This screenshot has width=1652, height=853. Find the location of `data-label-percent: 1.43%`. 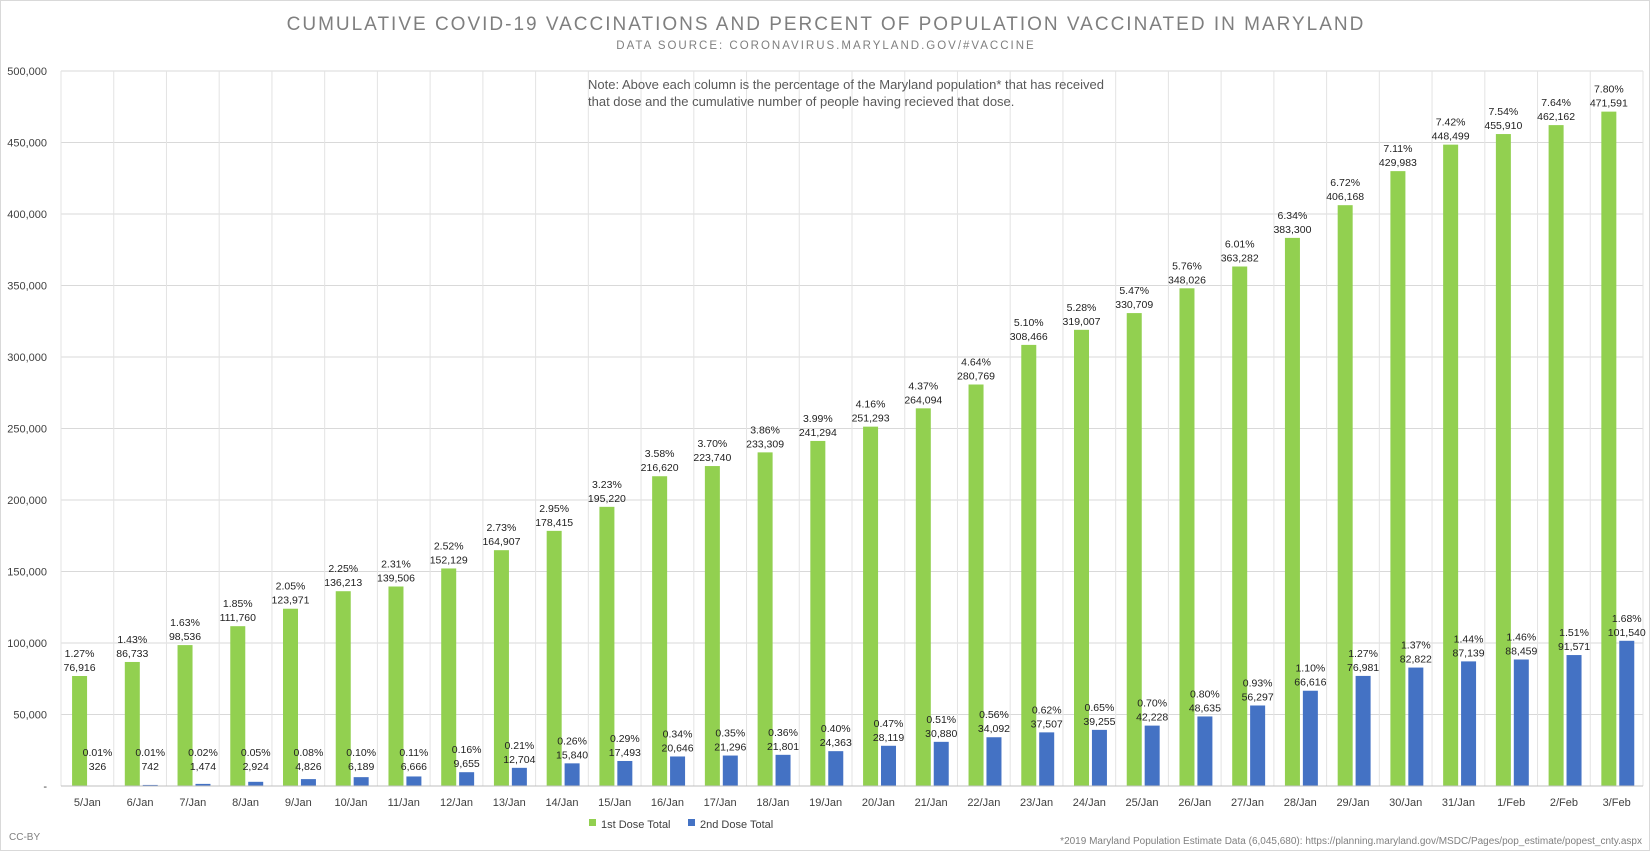

data-label-percent: 1.43% is located at coordinates (132, 640).